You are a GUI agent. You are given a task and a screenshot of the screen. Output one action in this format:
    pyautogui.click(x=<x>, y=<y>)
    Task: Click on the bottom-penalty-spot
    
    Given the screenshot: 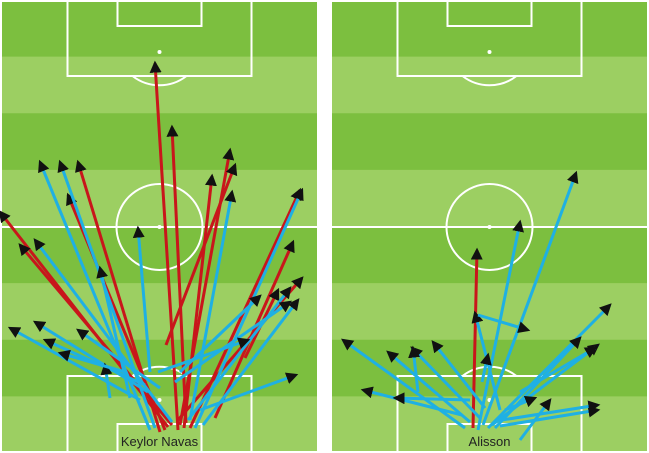 What is the action you would take?
    pyautogui.click(x=159, y=400)
    